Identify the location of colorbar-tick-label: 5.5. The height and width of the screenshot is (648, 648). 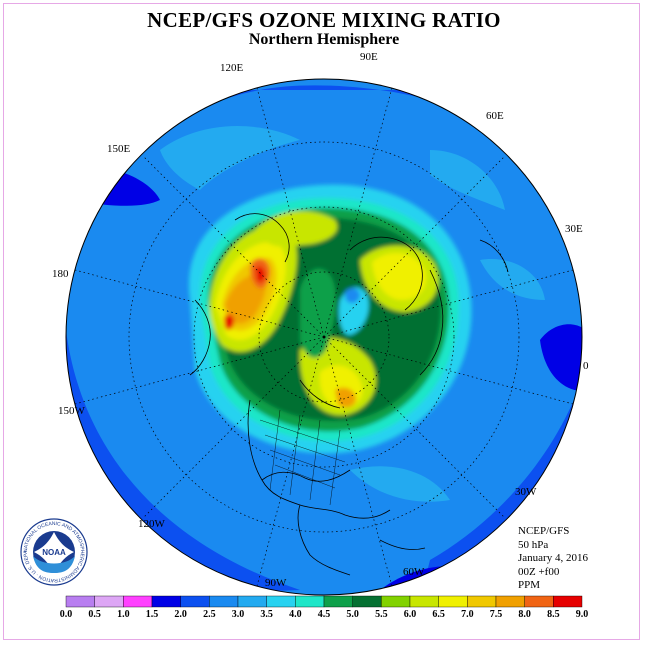
(381, 614).